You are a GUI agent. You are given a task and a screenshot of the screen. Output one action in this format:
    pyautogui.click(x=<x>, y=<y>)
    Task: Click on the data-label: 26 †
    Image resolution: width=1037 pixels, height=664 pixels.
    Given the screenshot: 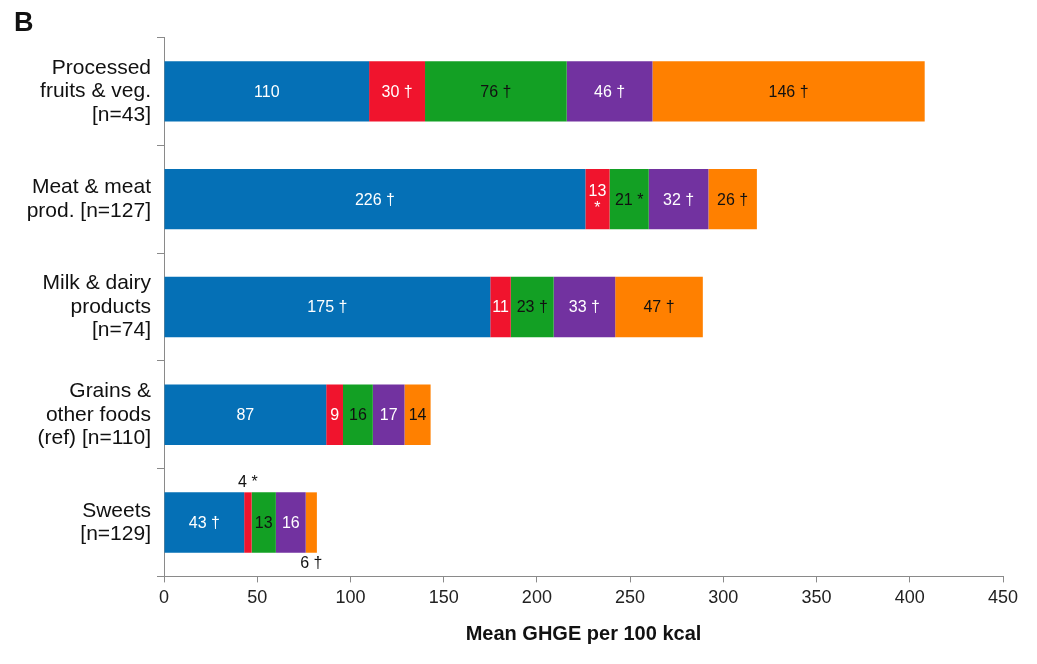 What is the action you would take?
    pyautogui.click(x=733, y=199)
    